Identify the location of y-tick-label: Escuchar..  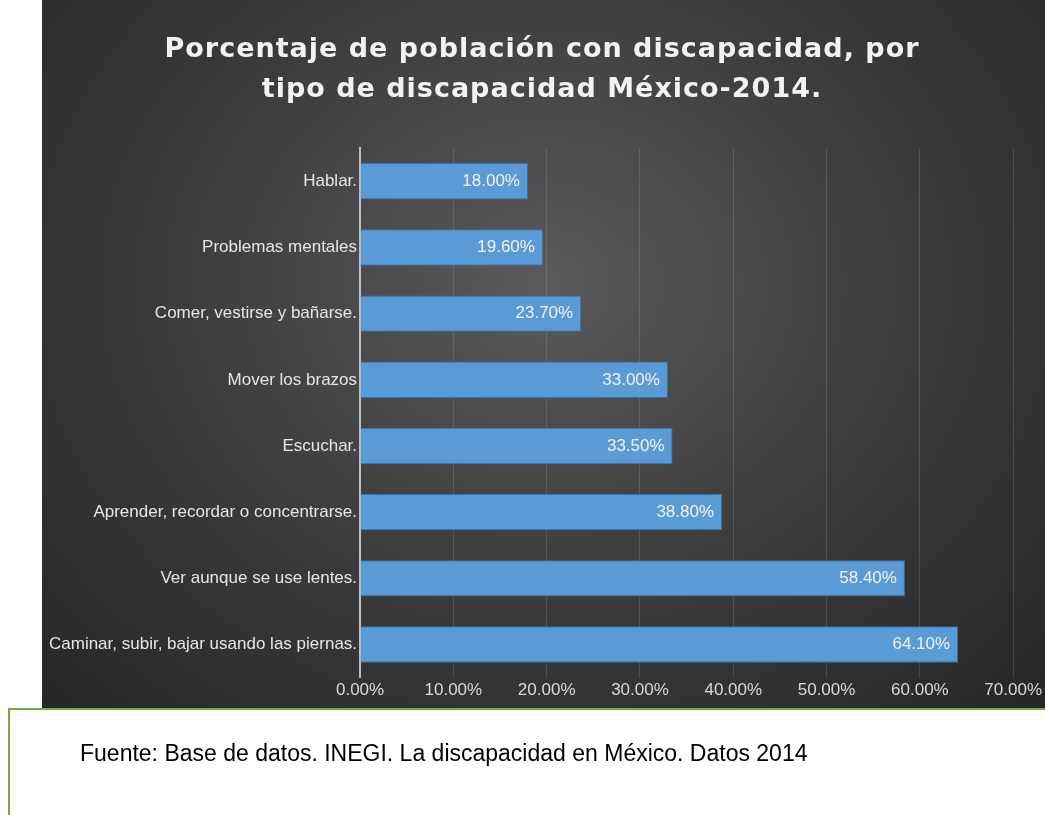
(320, 445).